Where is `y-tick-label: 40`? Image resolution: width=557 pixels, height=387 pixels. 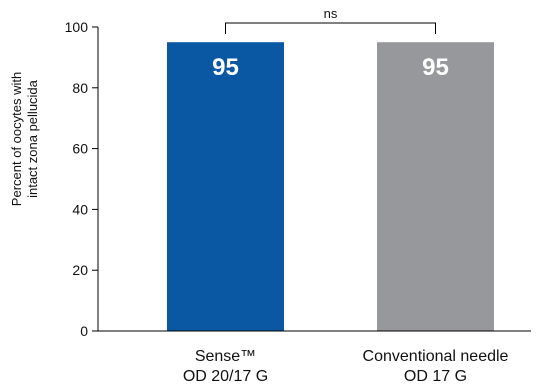
y-tick-label: 40 is located at coordinates (80, 209).